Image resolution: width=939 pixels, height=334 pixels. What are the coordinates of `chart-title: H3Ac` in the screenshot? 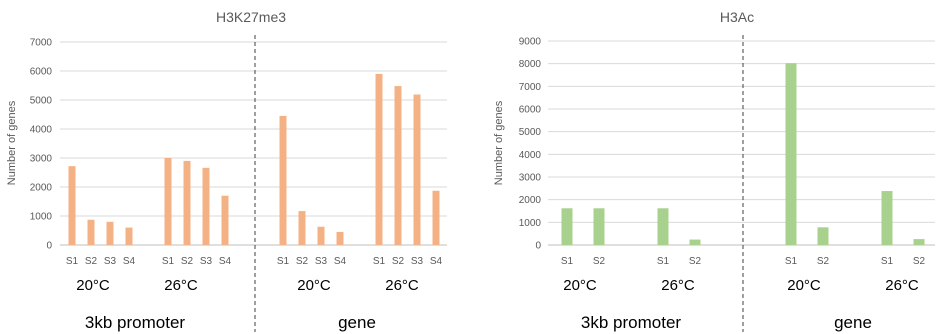 It's located at (737, 17).